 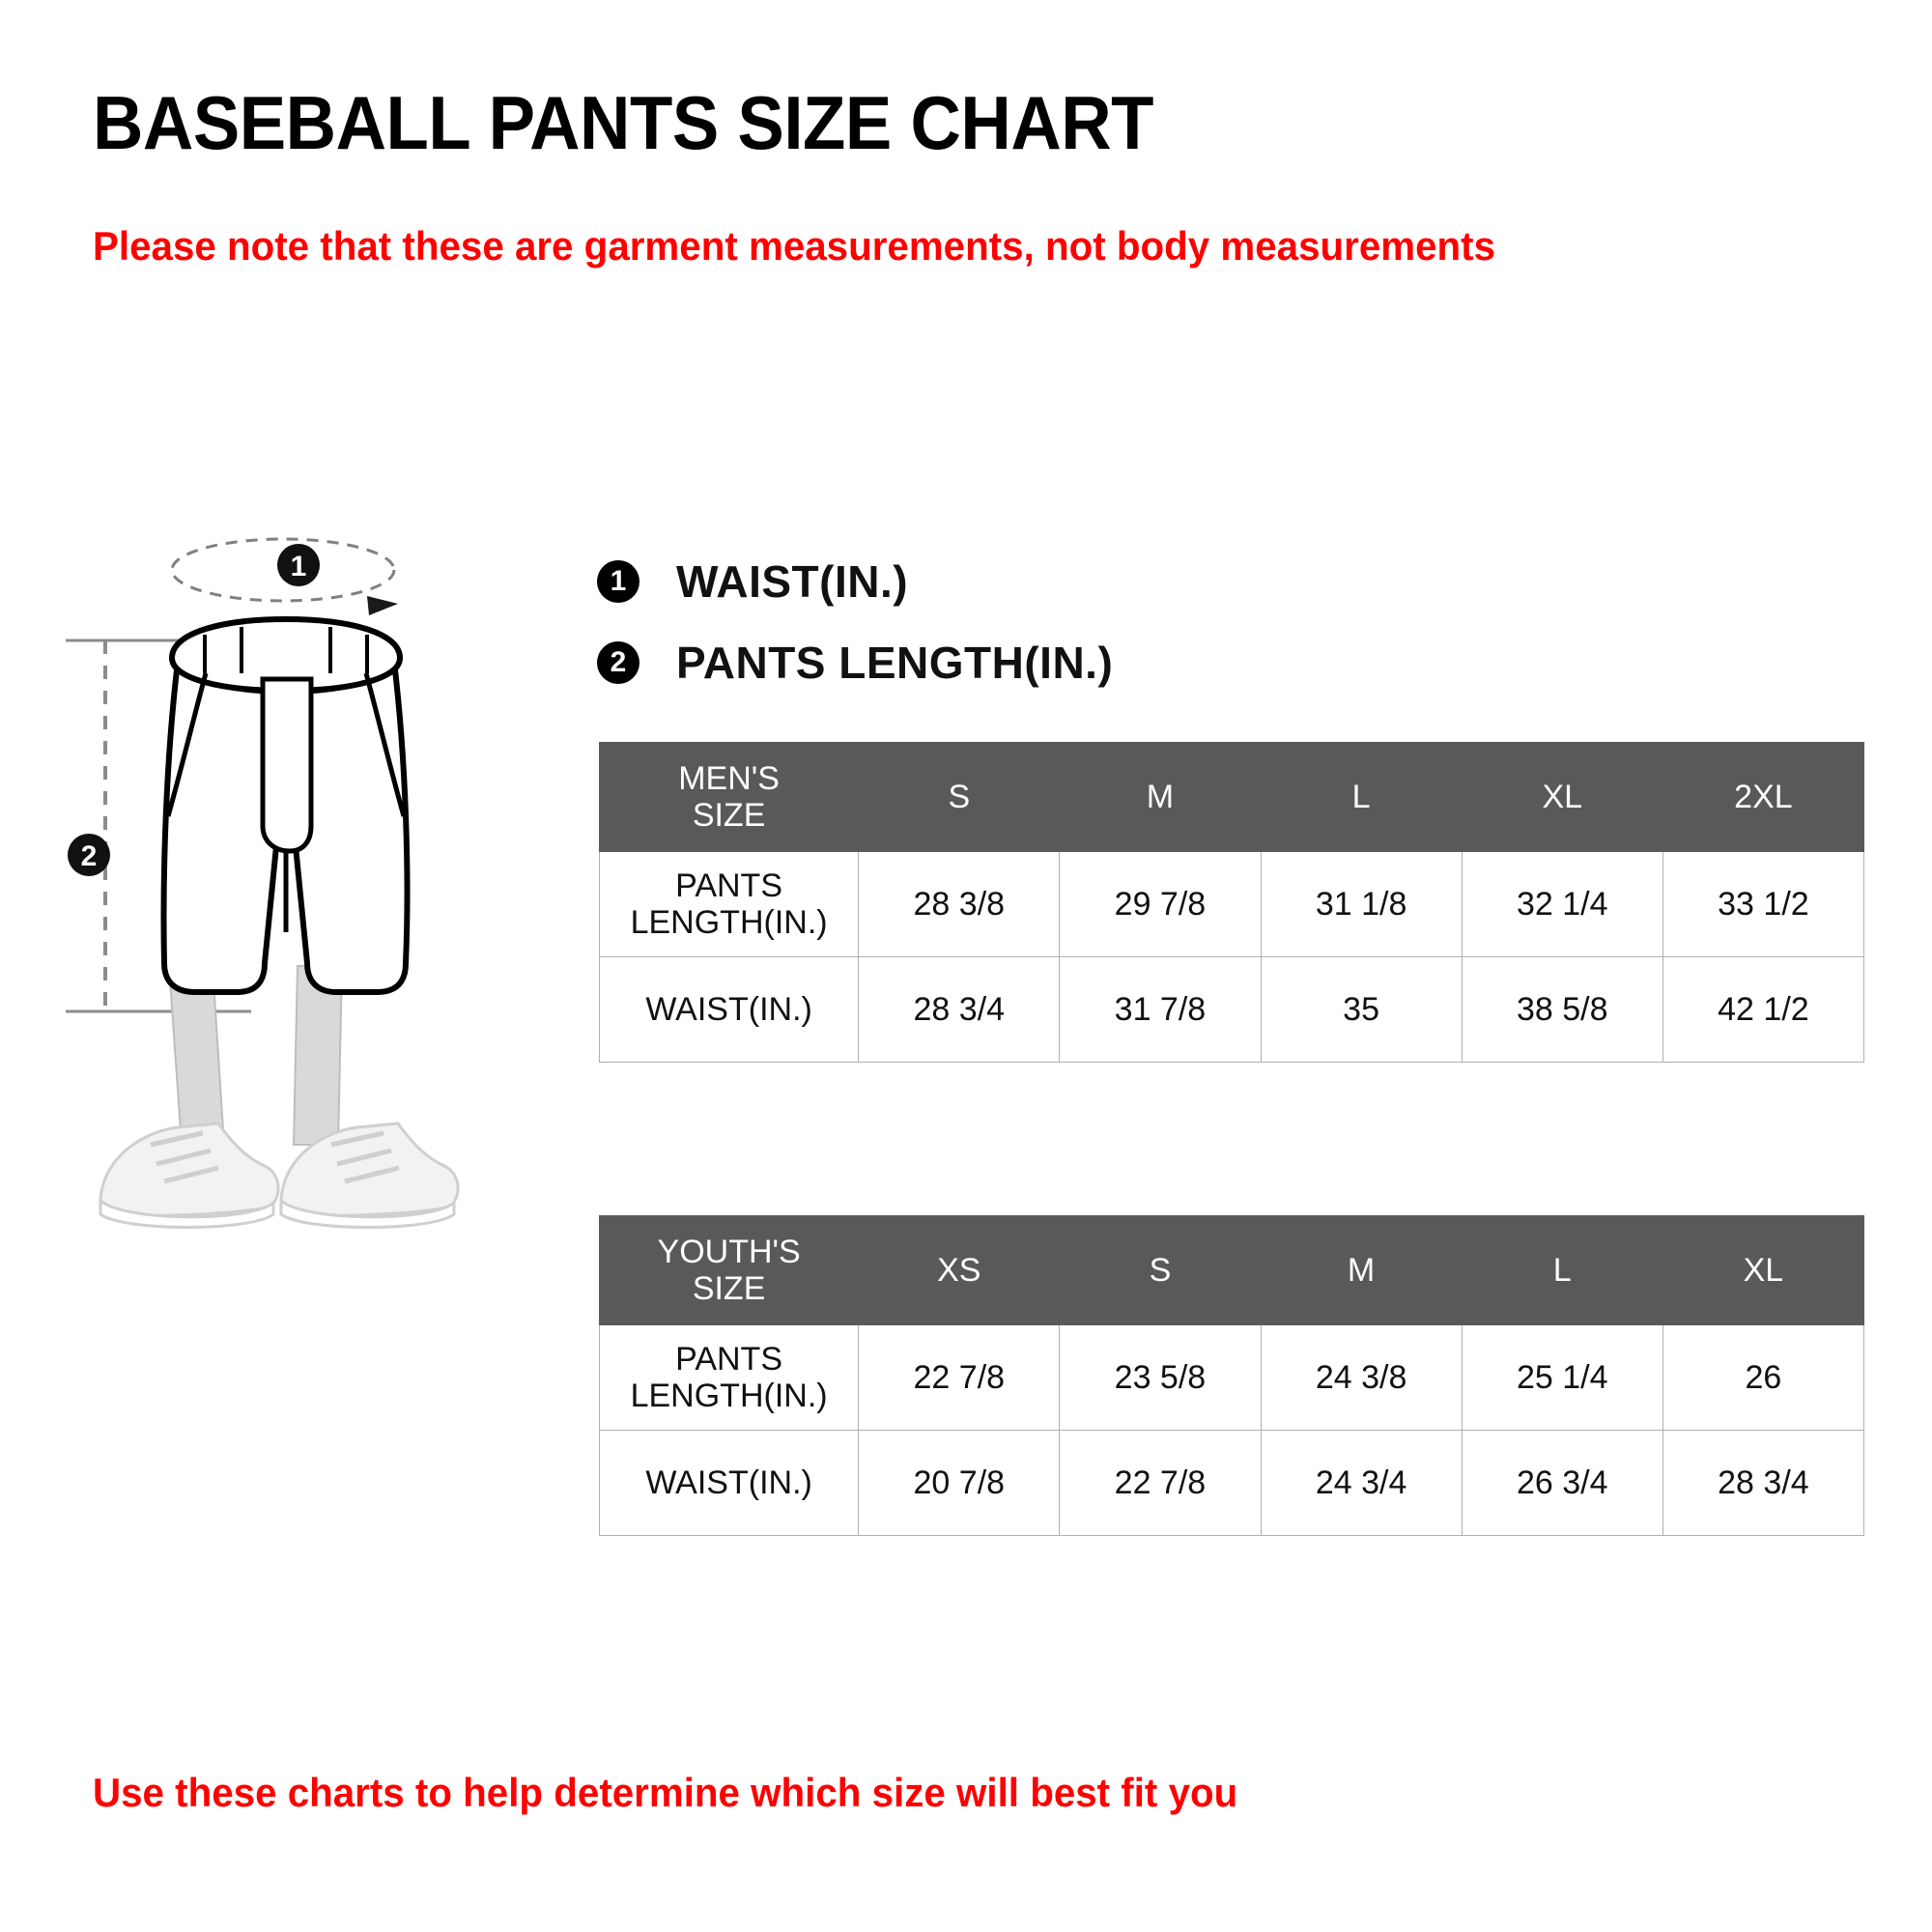 I want to click on table-header-row: YOUTH'S SIZE XS S M L XL, so click(x=1231, y=1270).